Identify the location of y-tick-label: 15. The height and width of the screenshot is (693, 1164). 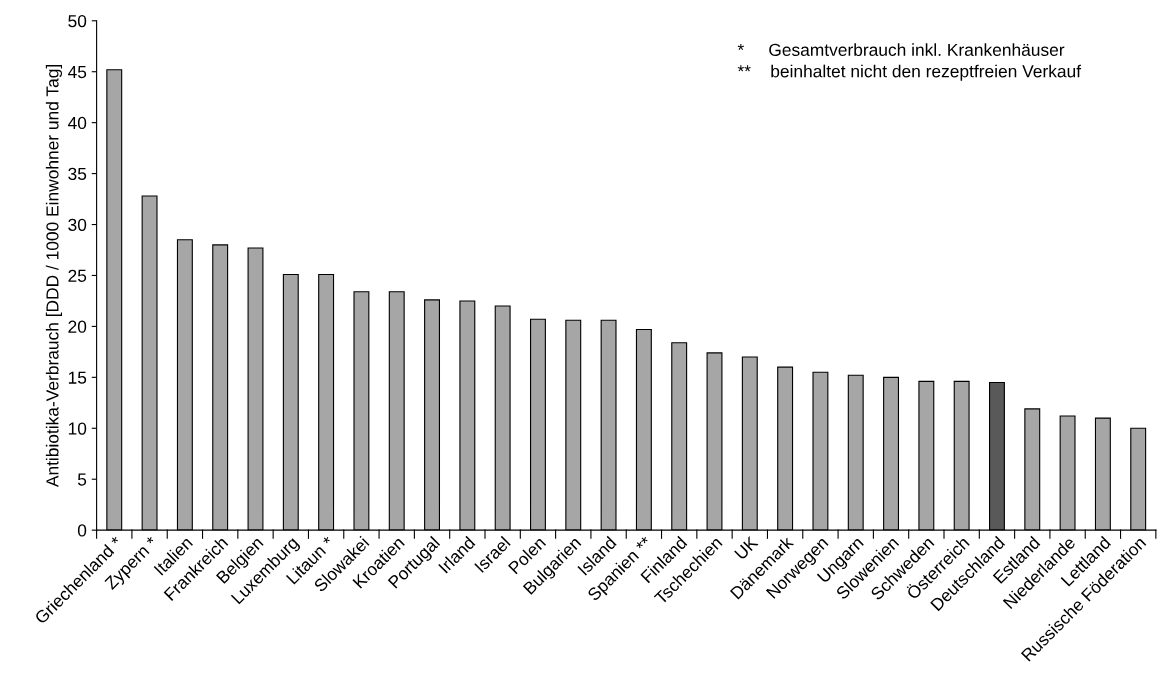
(77, 377).